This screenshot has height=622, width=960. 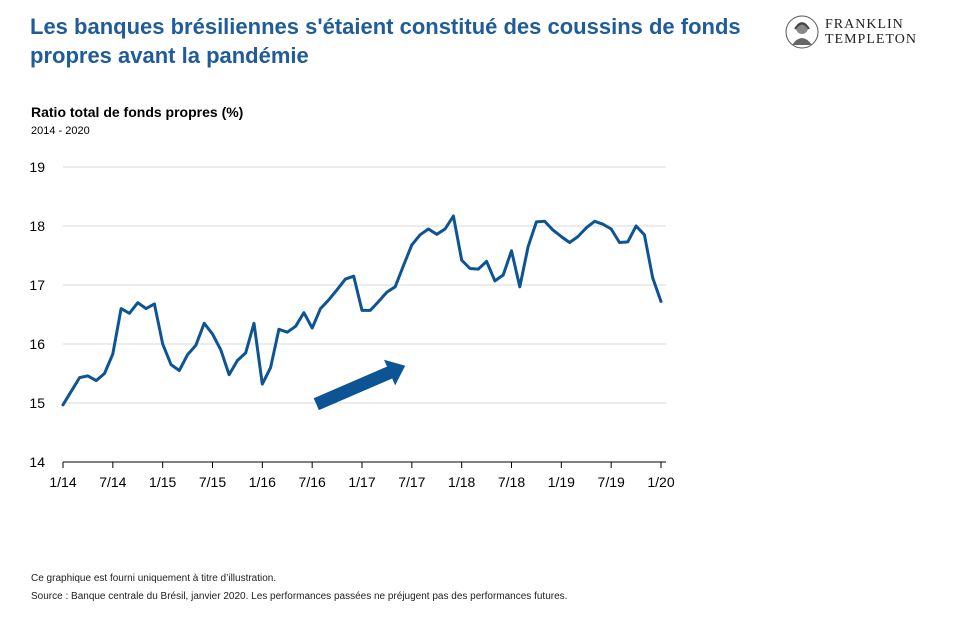 What do you see at coordinates (162, 482) in the screenshot?
I see `x-tick-label: 1/15` at bounding box center [162, 482].